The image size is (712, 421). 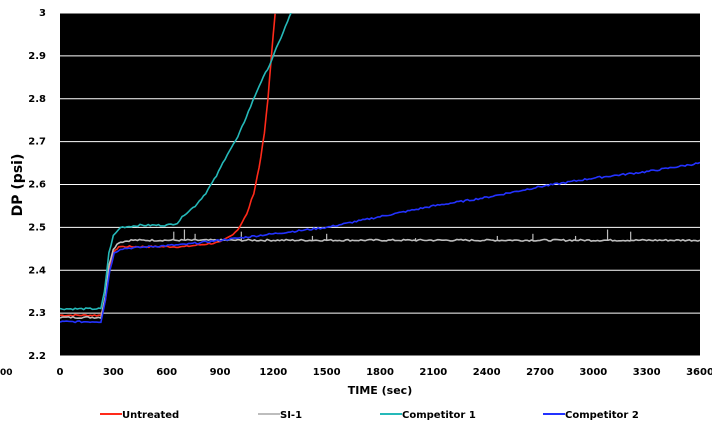 I want to click on x-tick-label: 300, so click(x=113, y=372).